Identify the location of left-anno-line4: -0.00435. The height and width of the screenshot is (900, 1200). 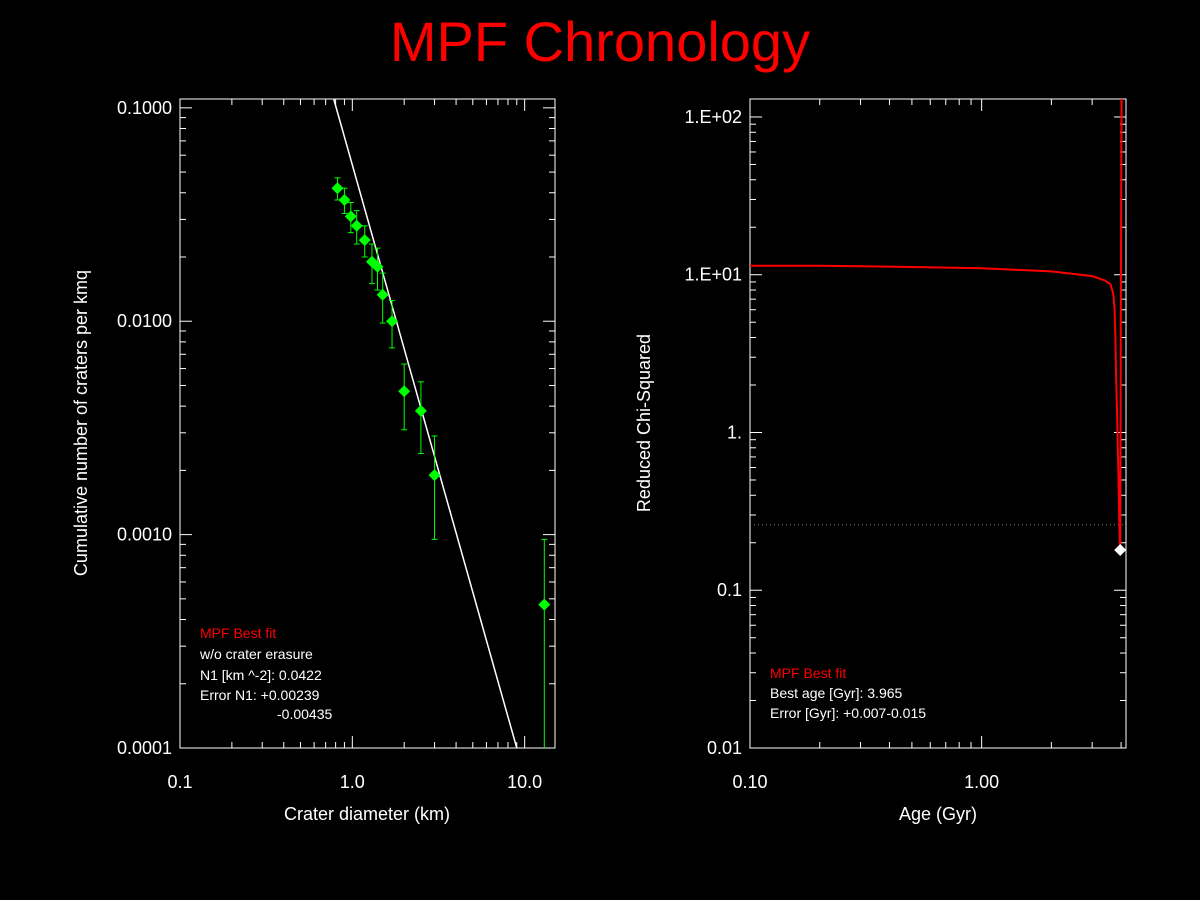
(304, 714).